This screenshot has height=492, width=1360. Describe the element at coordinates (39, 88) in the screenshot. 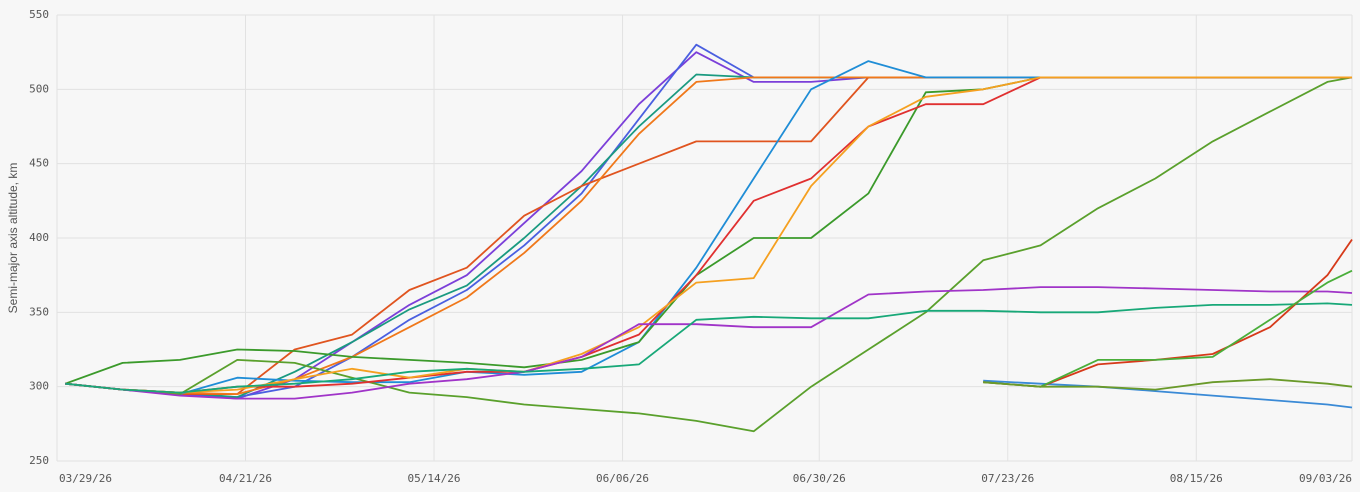

I see `y-tick-label: 500` at that location.